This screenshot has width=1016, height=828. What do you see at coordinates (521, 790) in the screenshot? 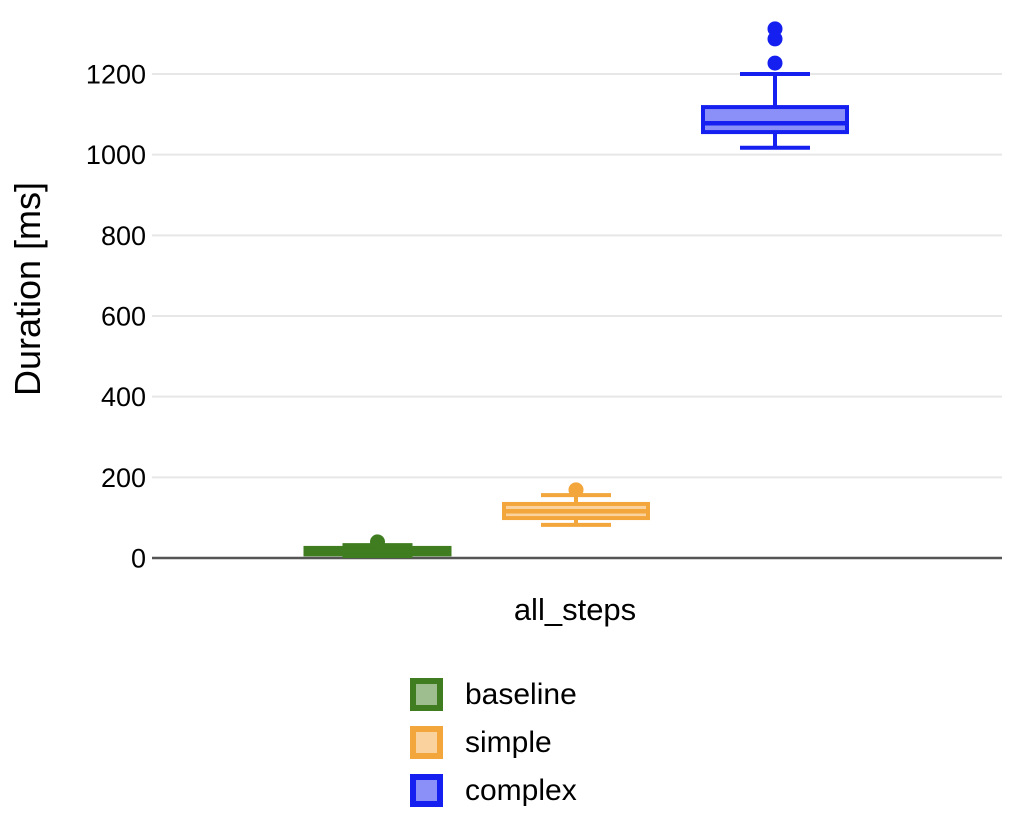
I see `legend-label: complex` at bounding box center [521, 790].